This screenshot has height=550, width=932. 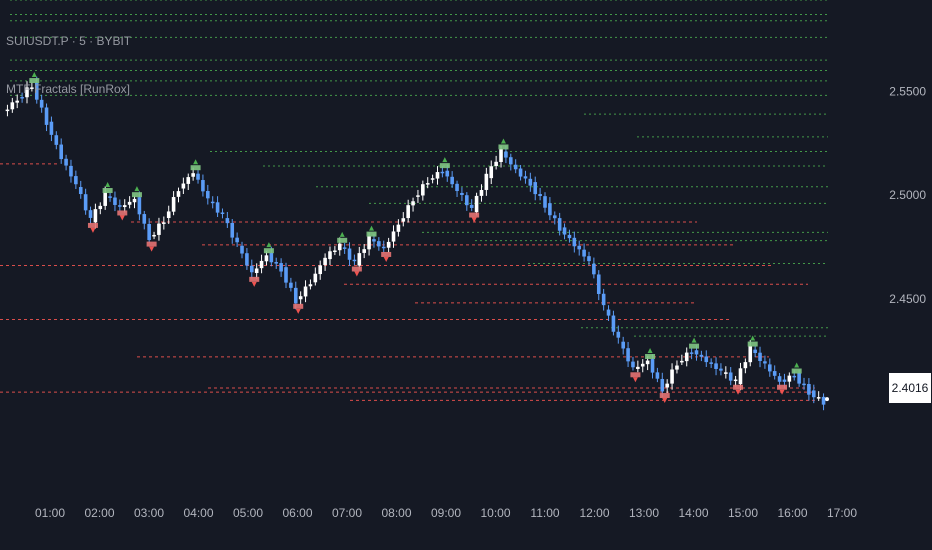 I want to click on time-tick-label: 05:00, so click(x=248, y=513).